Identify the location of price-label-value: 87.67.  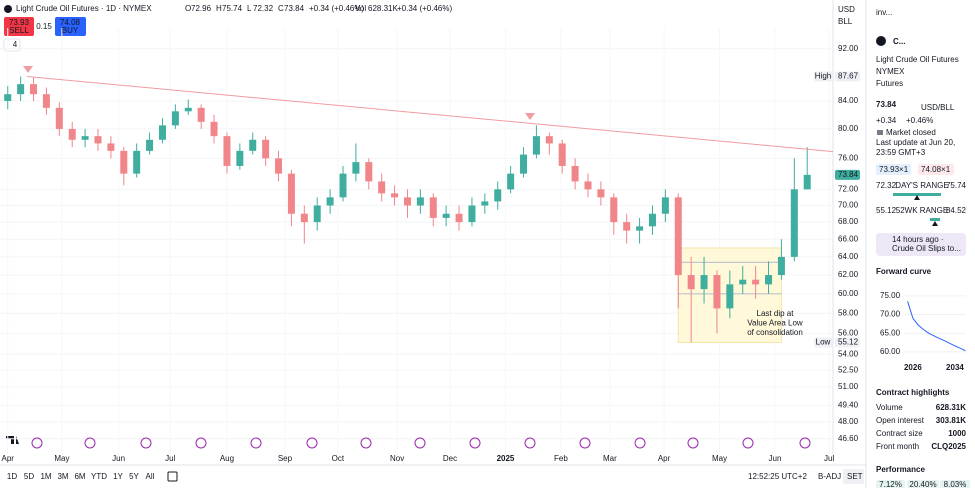
(848, 76).